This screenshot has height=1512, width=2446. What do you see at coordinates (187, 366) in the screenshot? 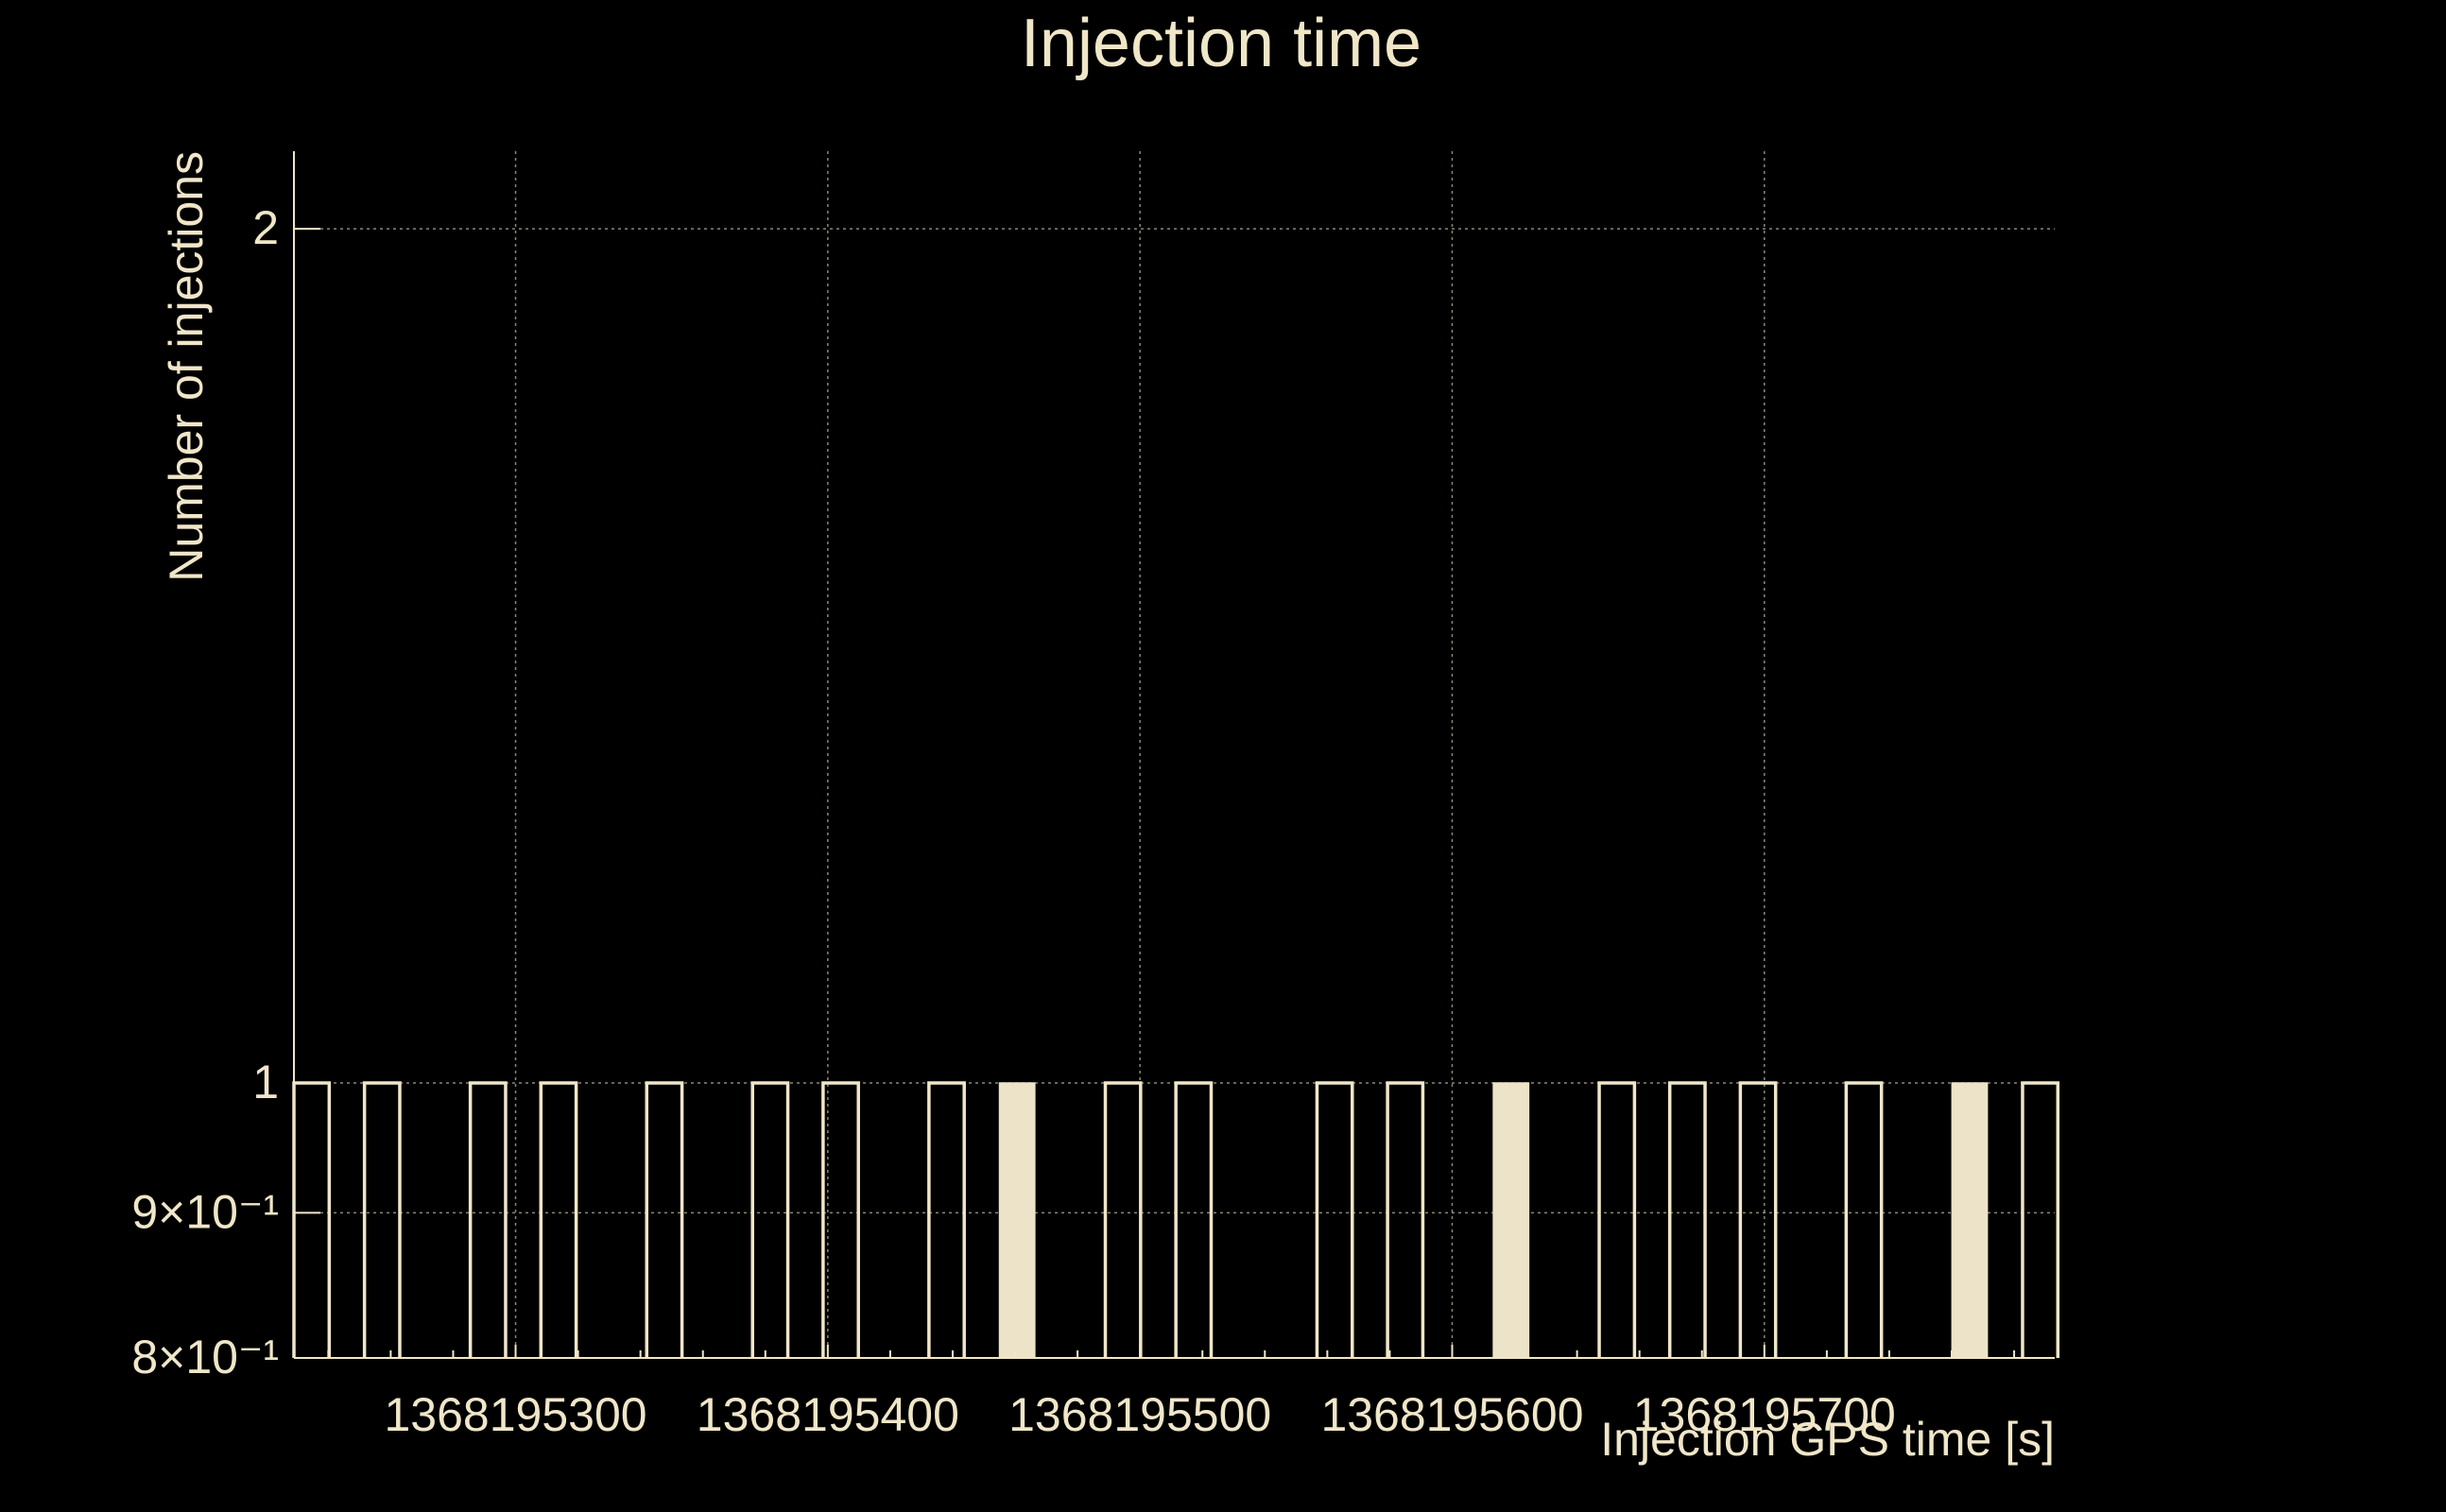
I see `y-axis-label: Number of injections` at bounding box center [187, 366].